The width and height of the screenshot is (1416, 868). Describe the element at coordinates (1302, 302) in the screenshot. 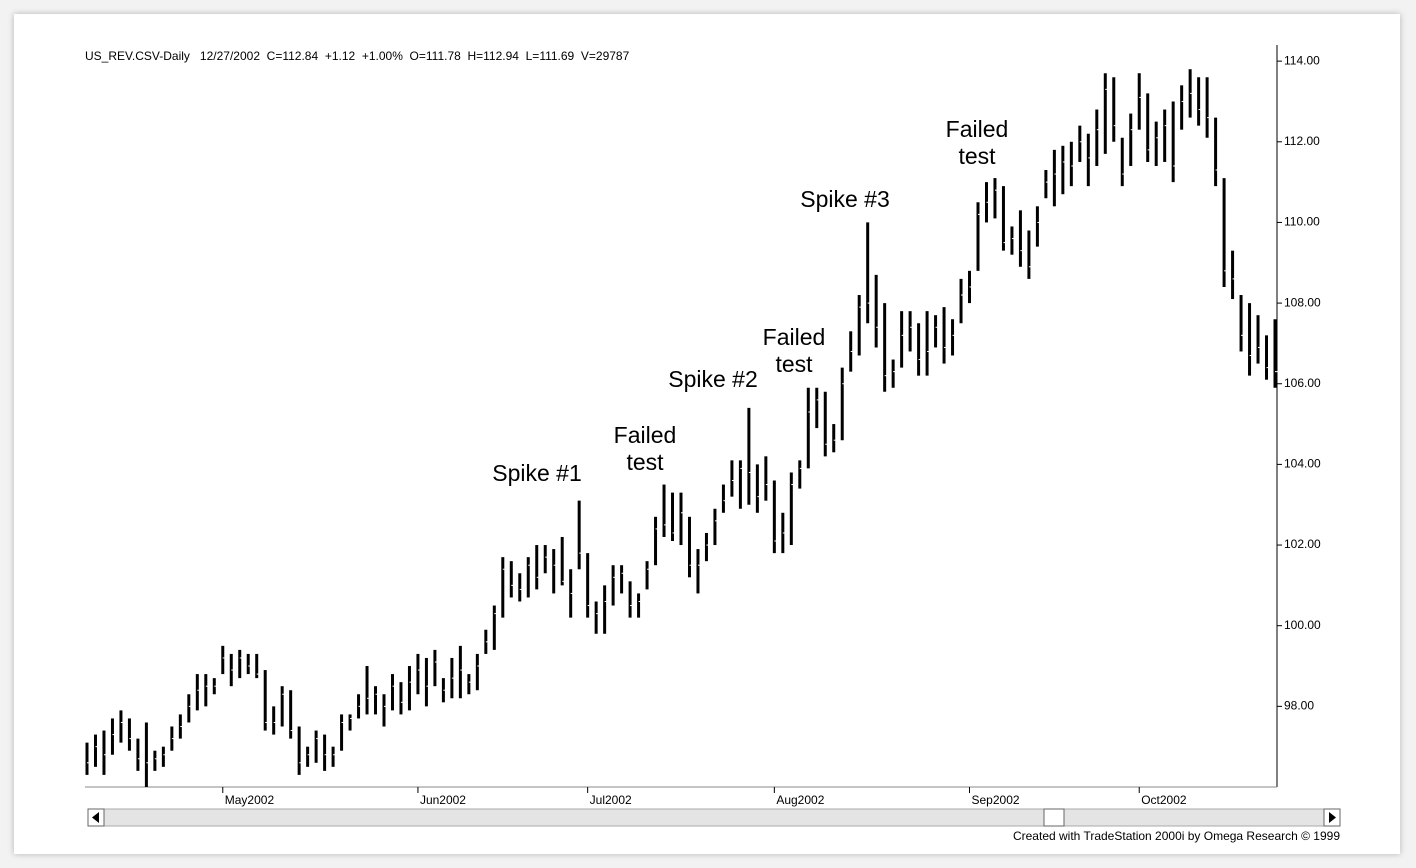

I see `y-tick-label: 108.00` at that location.